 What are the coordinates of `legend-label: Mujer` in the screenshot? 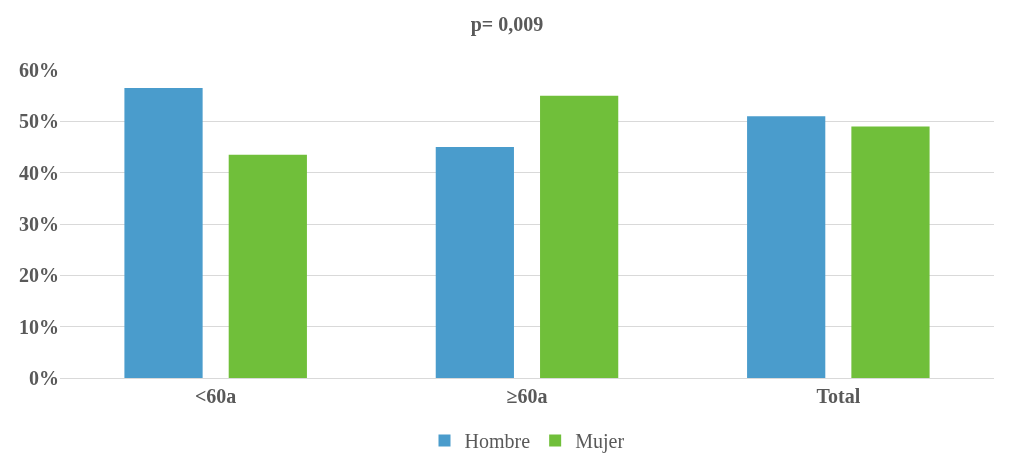 It's located at (600, 442).